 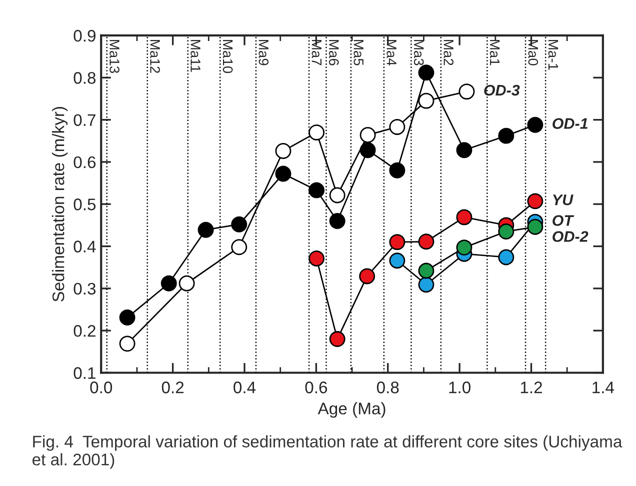 What do you see at coordinates (85, 288) in the screenshot?
I see `y-tick-label: 0.3` at bounding box center [85, 288].